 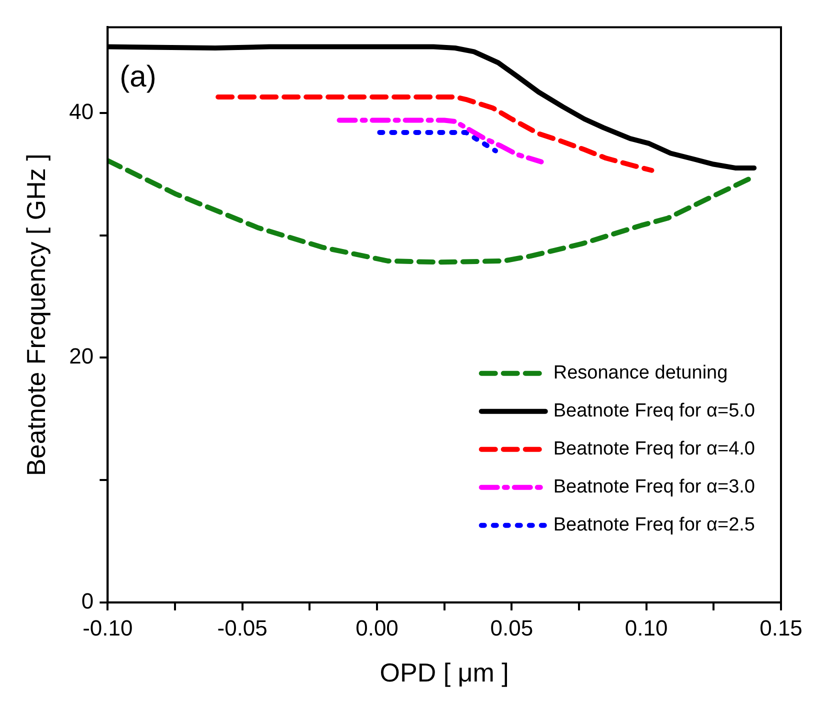 What do you see at coordinates (87, 601) in the screenshot?
I see `y-tick-label: 0` at bounding box center [87, 601].